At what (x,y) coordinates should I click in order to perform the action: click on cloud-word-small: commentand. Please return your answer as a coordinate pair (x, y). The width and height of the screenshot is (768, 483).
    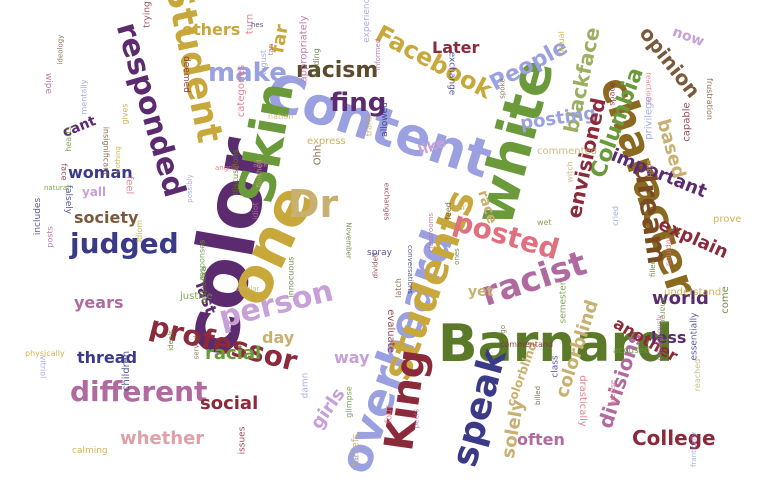
    Looking at the image, I should click on (527, 344).